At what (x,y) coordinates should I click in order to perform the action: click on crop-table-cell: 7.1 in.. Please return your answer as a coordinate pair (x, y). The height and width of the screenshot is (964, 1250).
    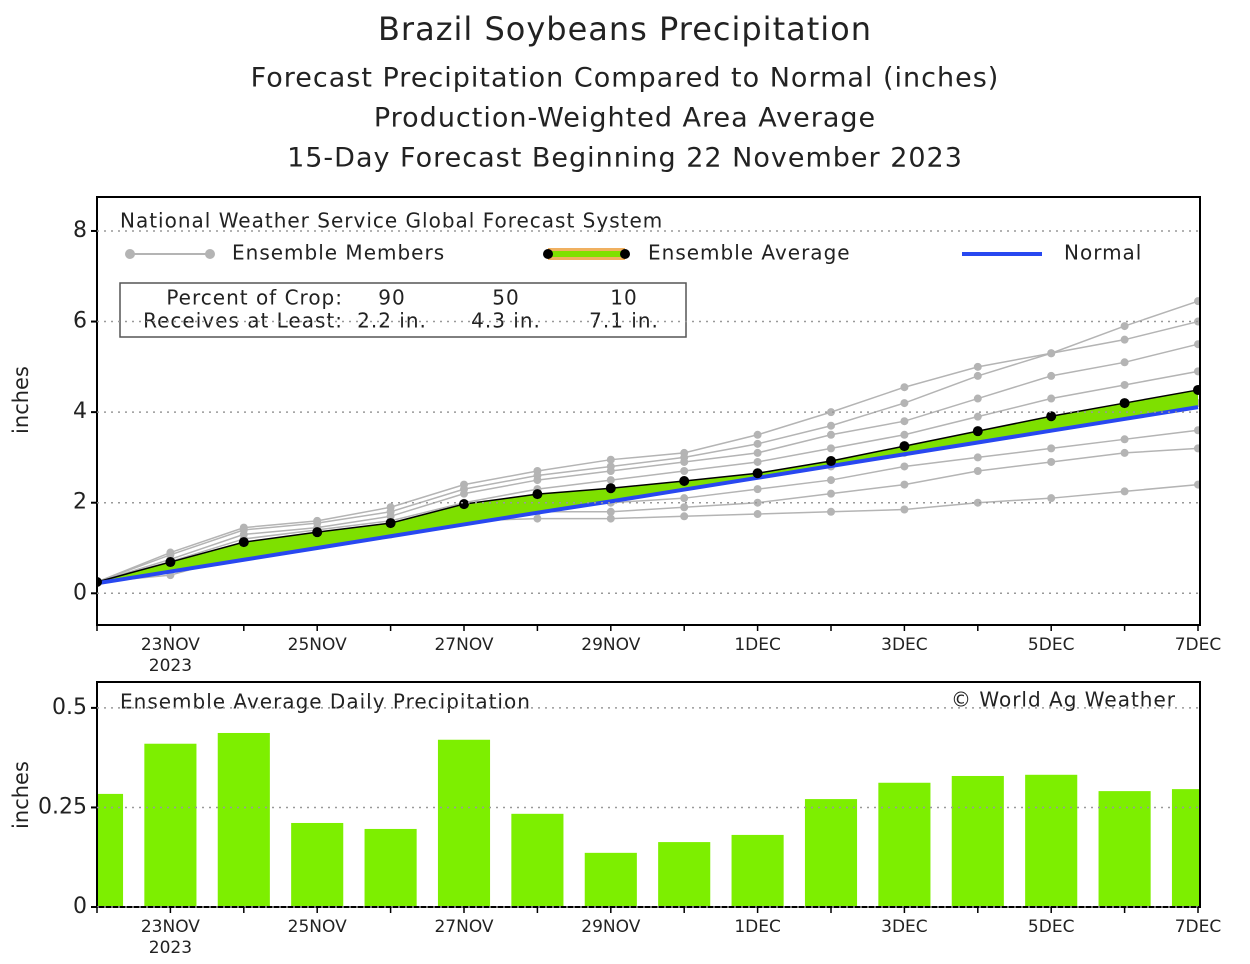
    Looking at the image, I should click on (624, 321).